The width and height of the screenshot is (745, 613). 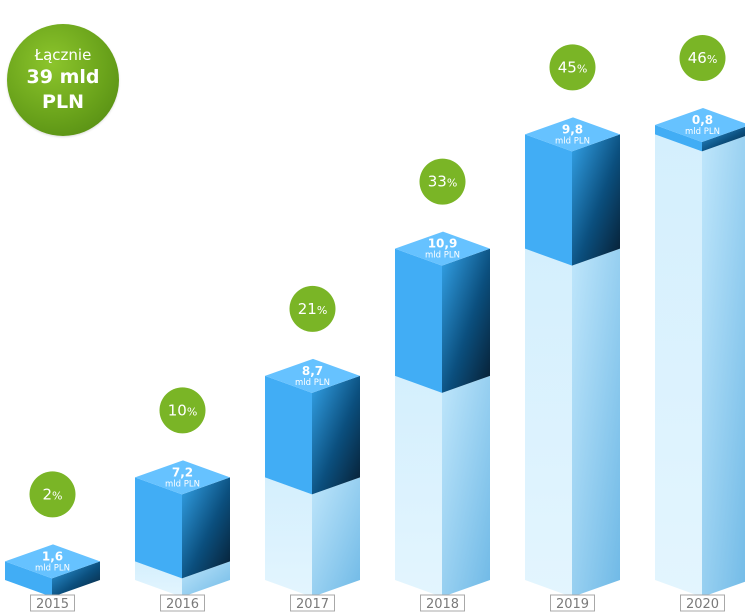 I want to click on value-label: 7,2, so click(x=182, y=472).